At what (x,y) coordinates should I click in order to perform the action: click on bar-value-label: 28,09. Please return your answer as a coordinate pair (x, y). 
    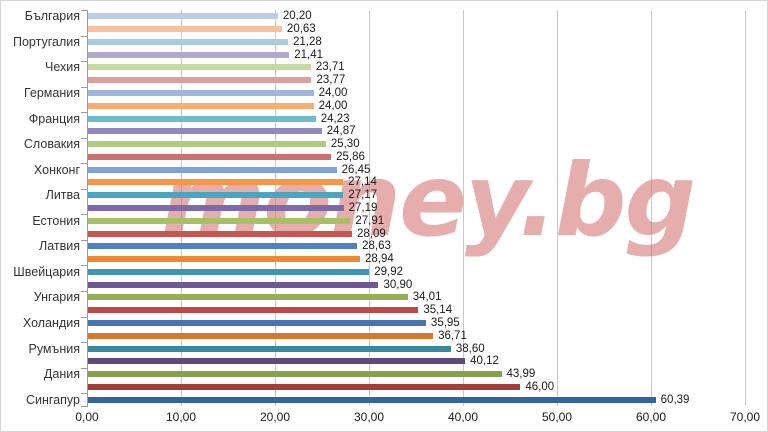
    Looking at the image, I should click on (371, 233).